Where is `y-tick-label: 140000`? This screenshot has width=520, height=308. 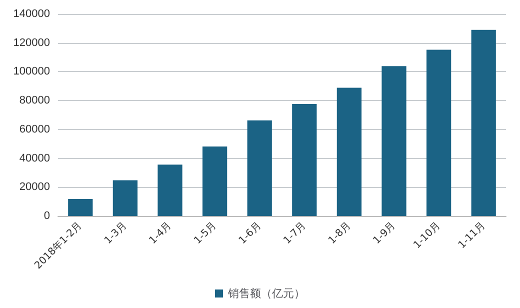 y-tick-label: 140000 is located at coordinates (31, 14).